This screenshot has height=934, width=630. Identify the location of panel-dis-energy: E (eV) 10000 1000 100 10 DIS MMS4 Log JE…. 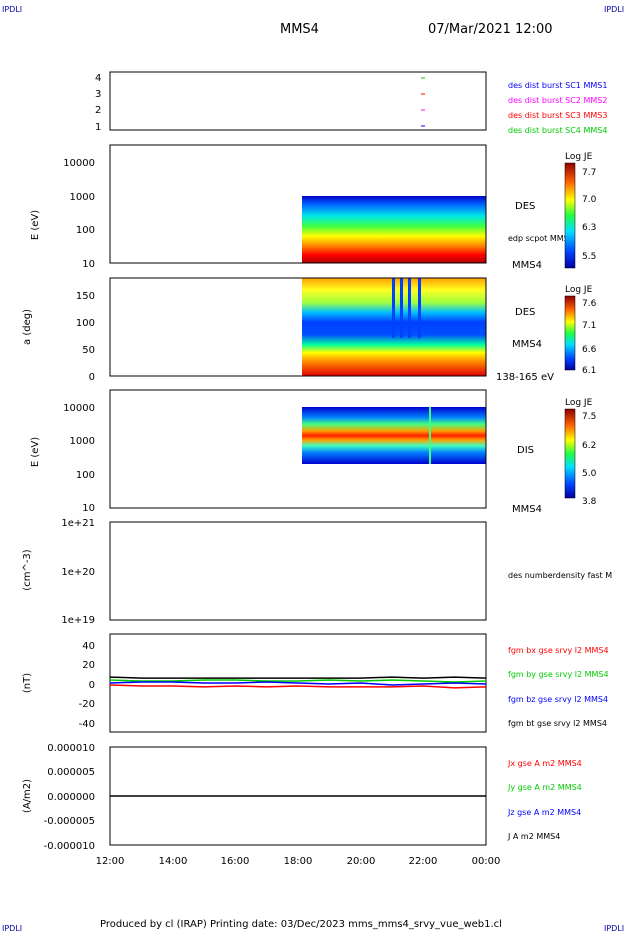
(313, 452).